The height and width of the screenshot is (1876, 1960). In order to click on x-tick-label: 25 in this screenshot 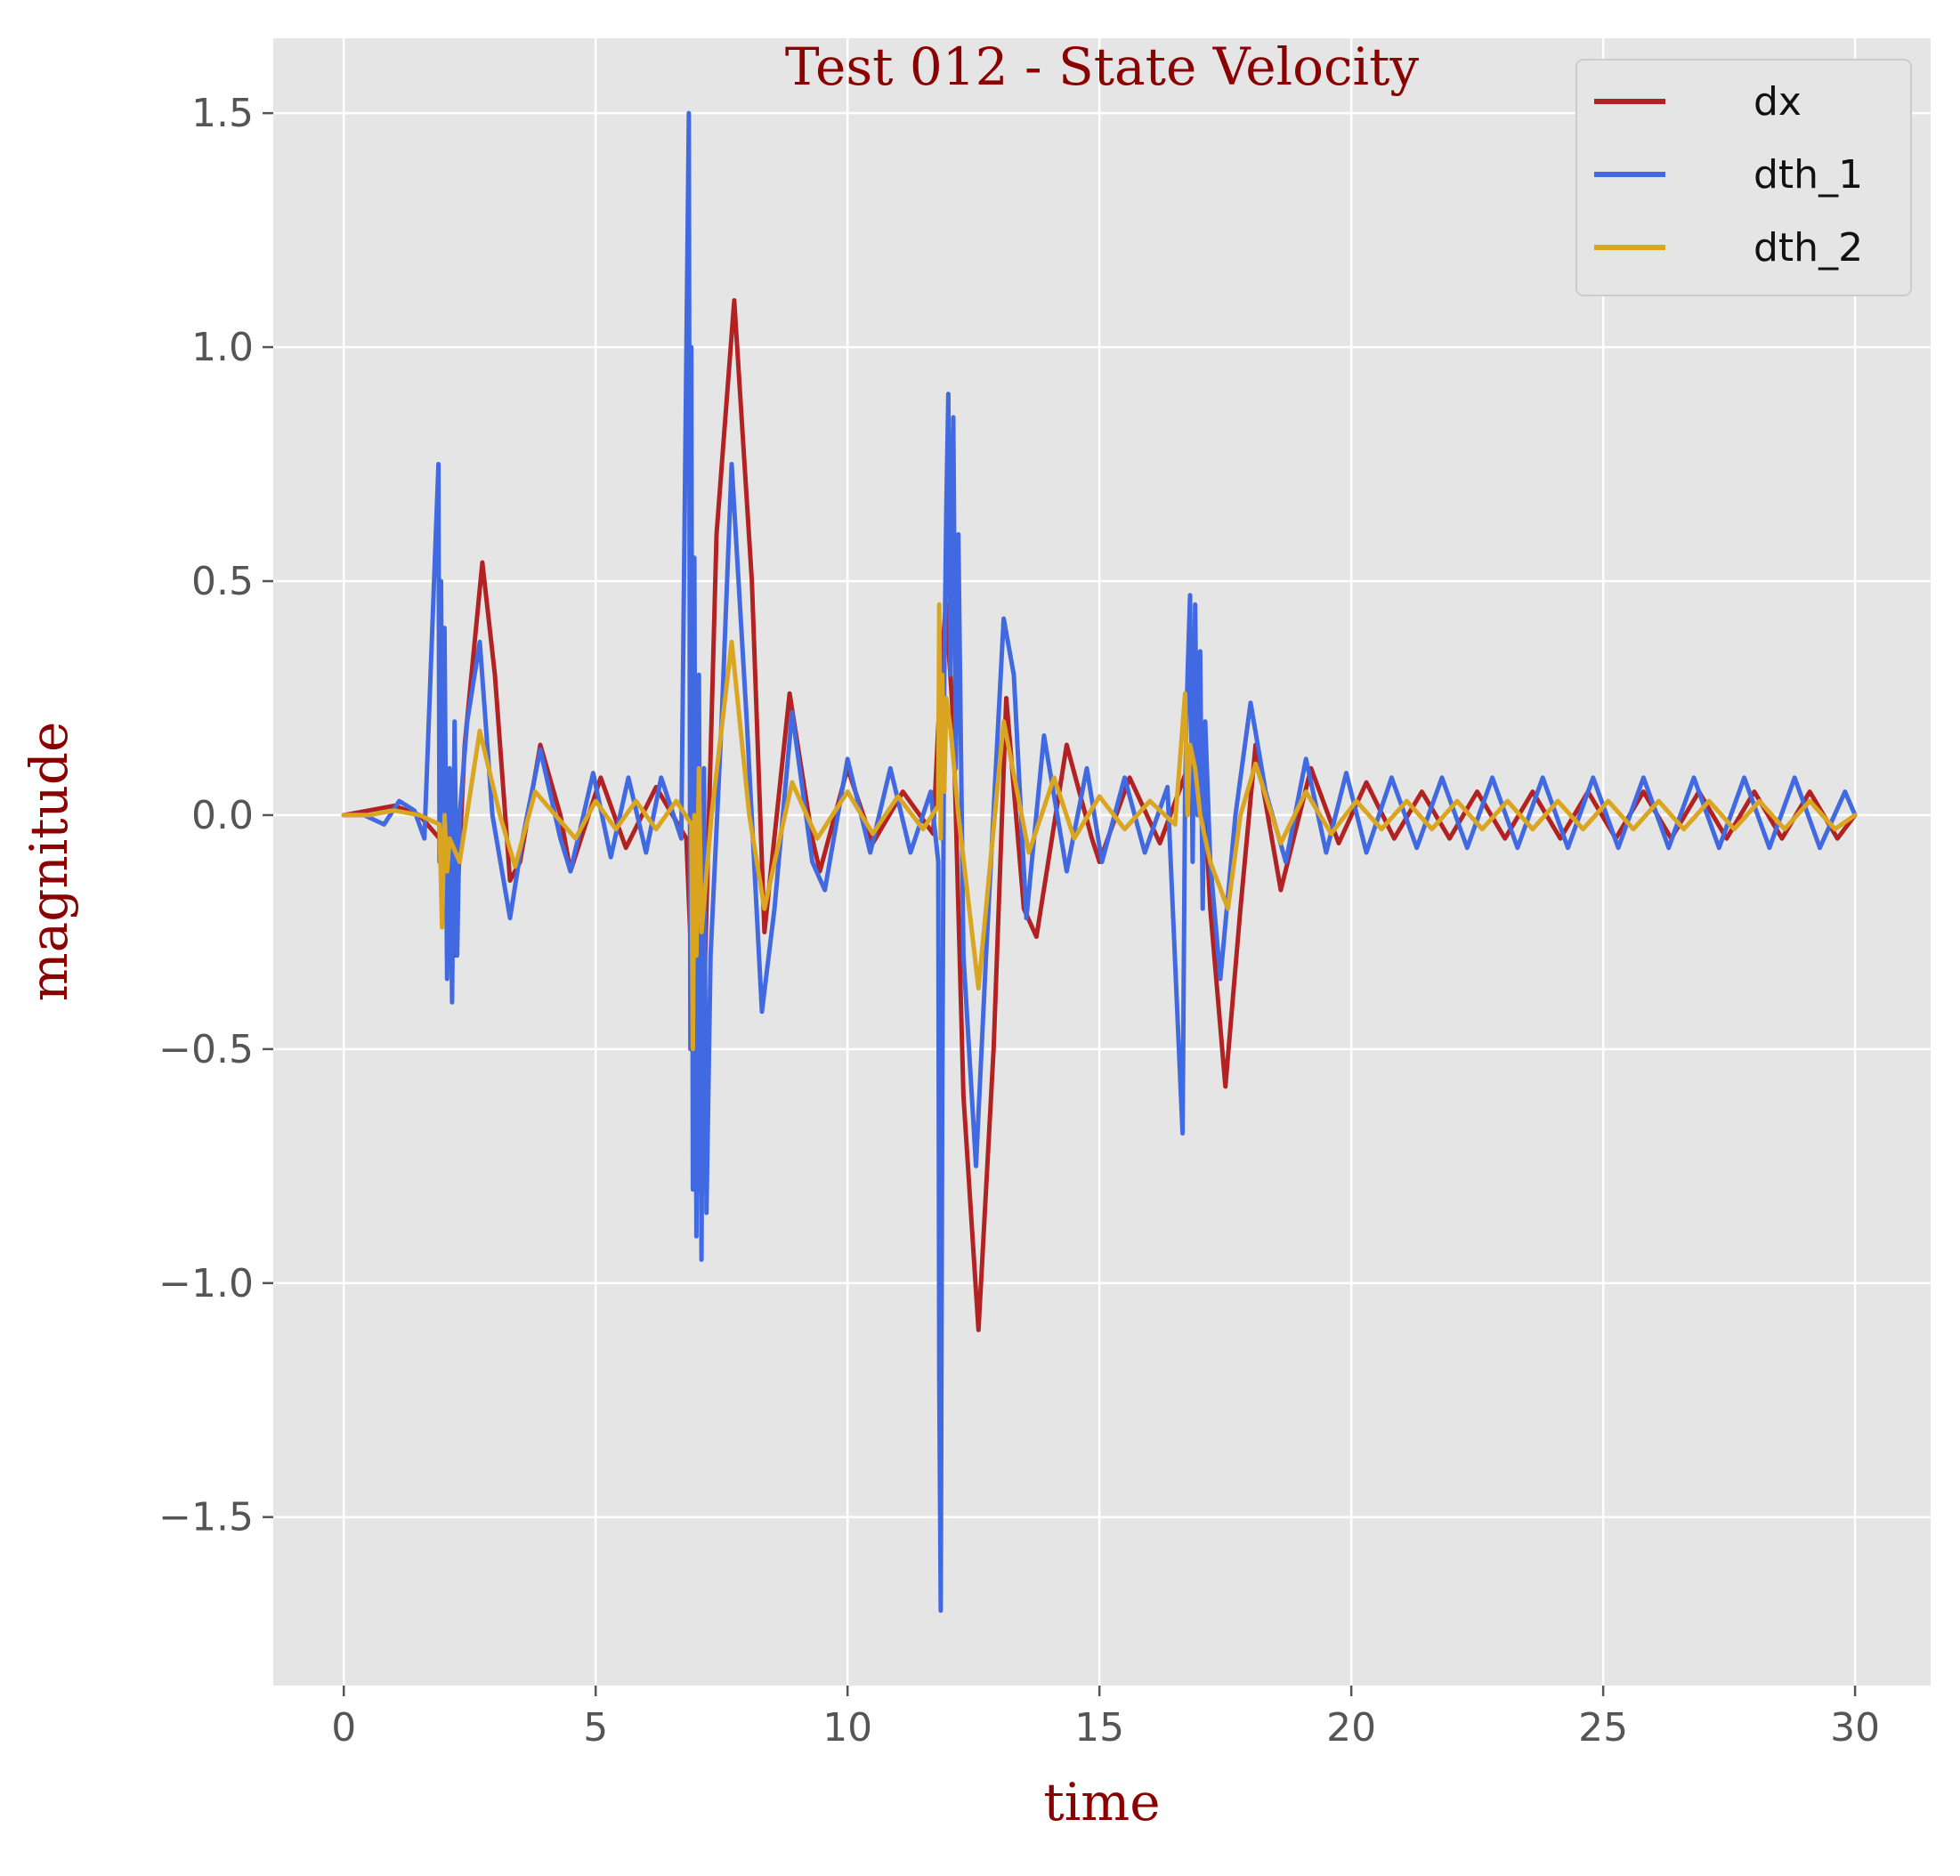, I will do `click(1603, 1728)`.